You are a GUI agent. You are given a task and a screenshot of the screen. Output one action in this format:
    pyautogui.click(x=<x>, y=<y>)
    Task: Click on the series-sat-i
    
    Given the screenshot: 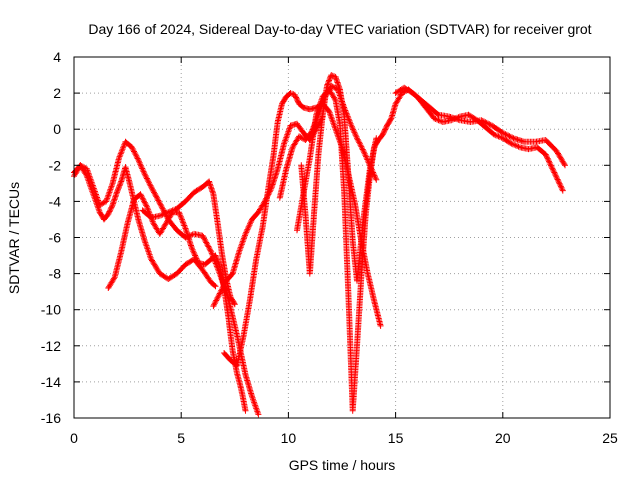 What is the action you would take?
    pyautogui.click(x=339, y=178)
    